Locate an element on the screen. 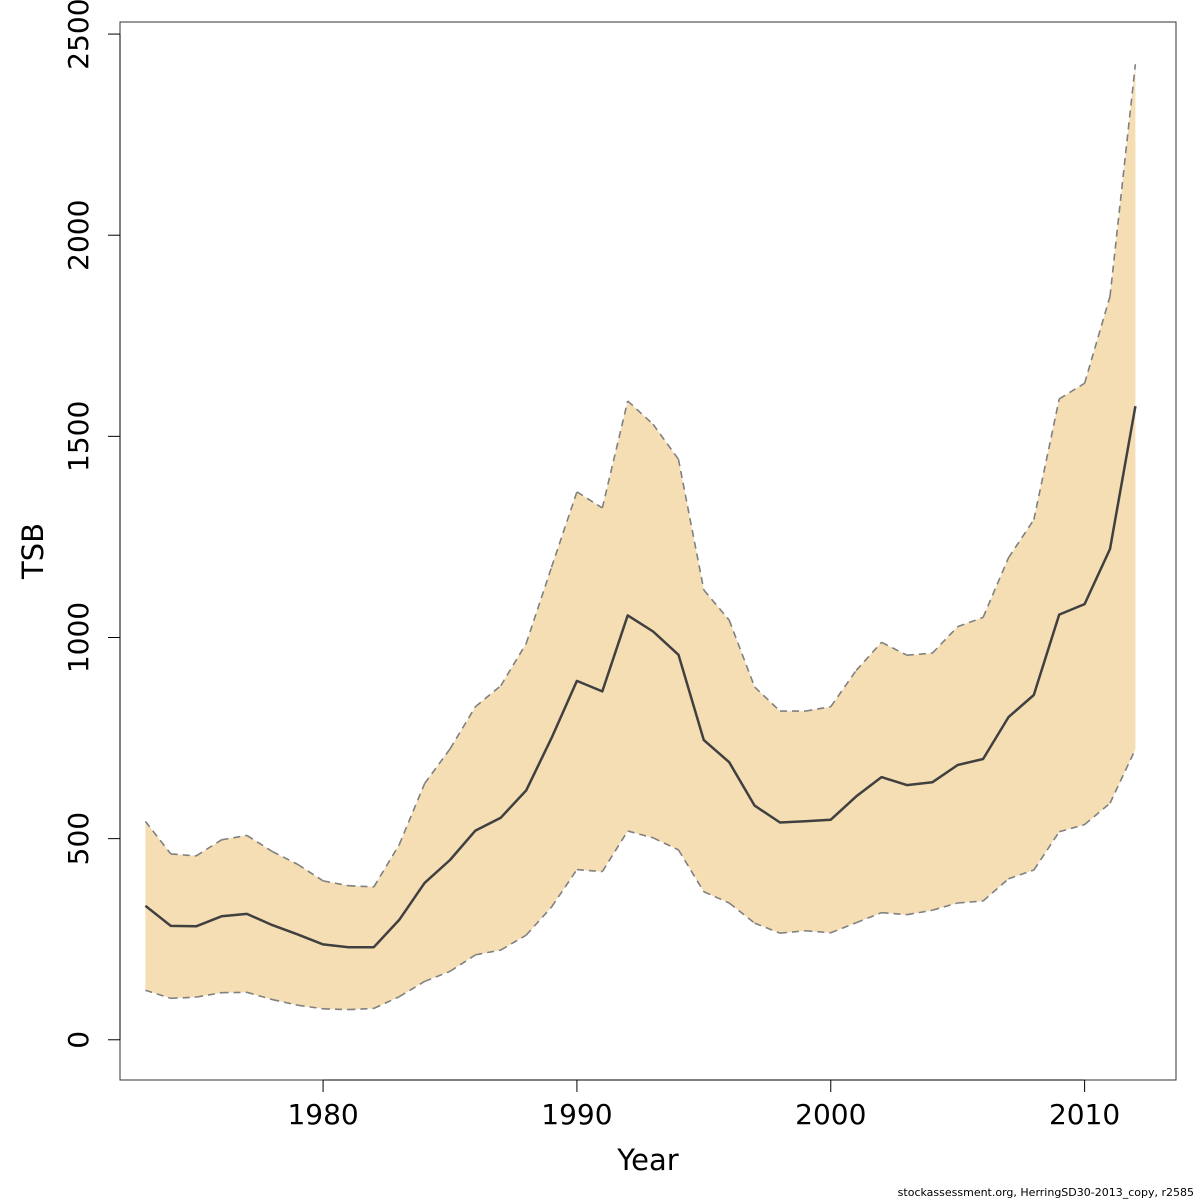 The height and width of the screenshot is (1200, 1200). lower-bound-segment-1982 is located at coordinates (386, 1003).